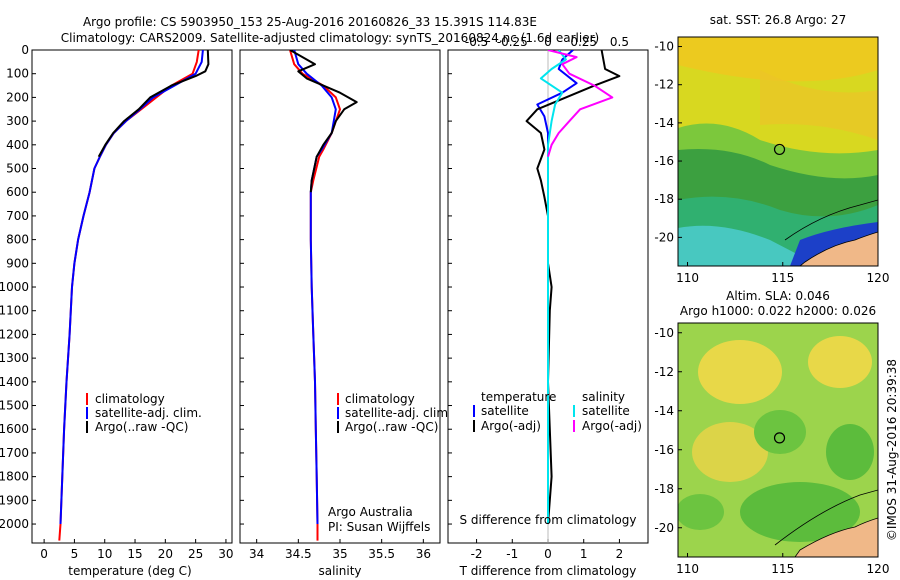  Describe the element at coordinates (14, 429) in the screenshot. I see `y-tick-label: 1600` at that location.